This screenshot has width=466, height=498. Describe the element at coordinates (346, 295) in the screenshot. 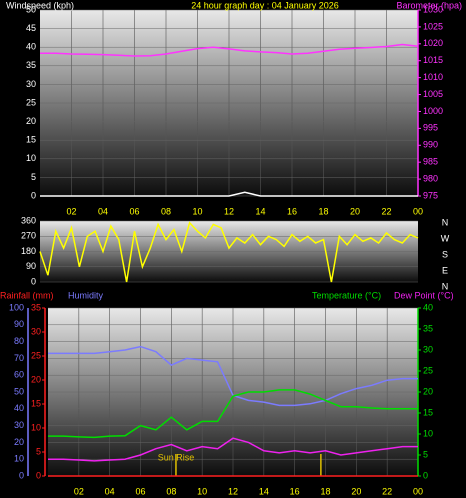

I see `legend-label: Temperature (°C)` at that location.